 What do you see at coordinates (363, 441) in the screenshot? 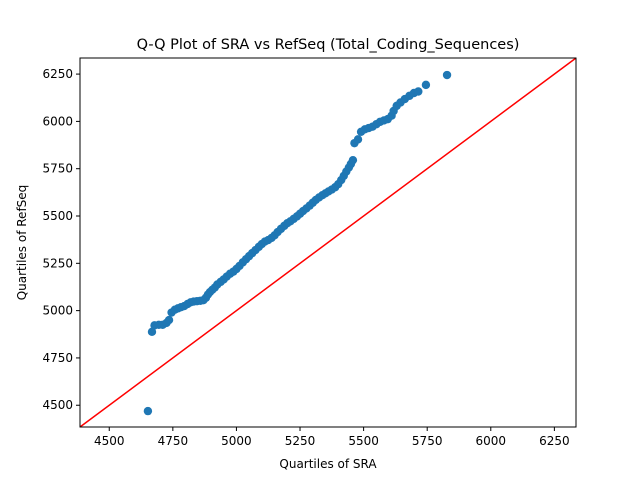
I see `x-tick-label: 5500` at bounding box center [363, 441].